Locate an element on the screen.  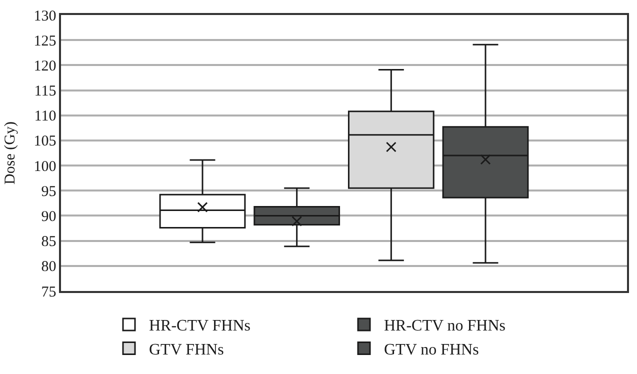
y-tick-label: 80 is located at coordinates (48, 267).